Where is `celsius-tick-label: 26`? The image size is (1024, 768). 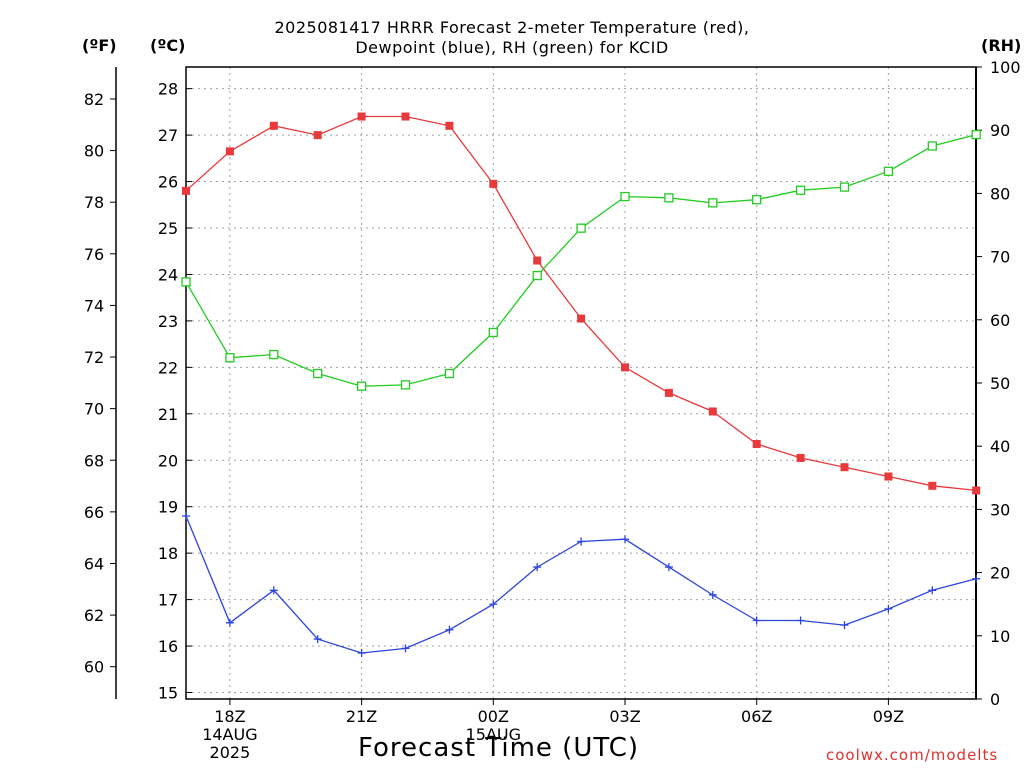 celsius-tick-label: 26 is located at coordinates (168, 182).